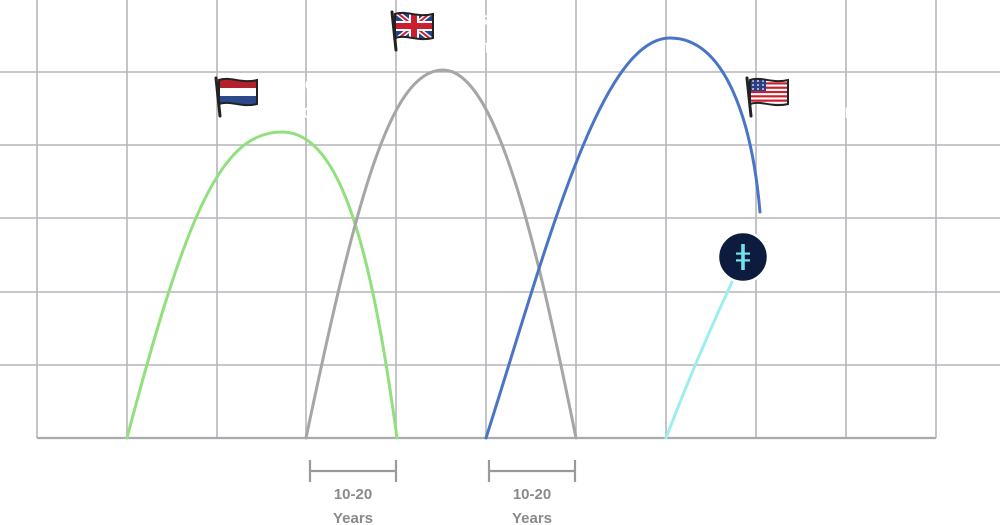 The image size is (1000, 525). I want to click on us-dollar-label-1: Dollar, so click(826, 112).